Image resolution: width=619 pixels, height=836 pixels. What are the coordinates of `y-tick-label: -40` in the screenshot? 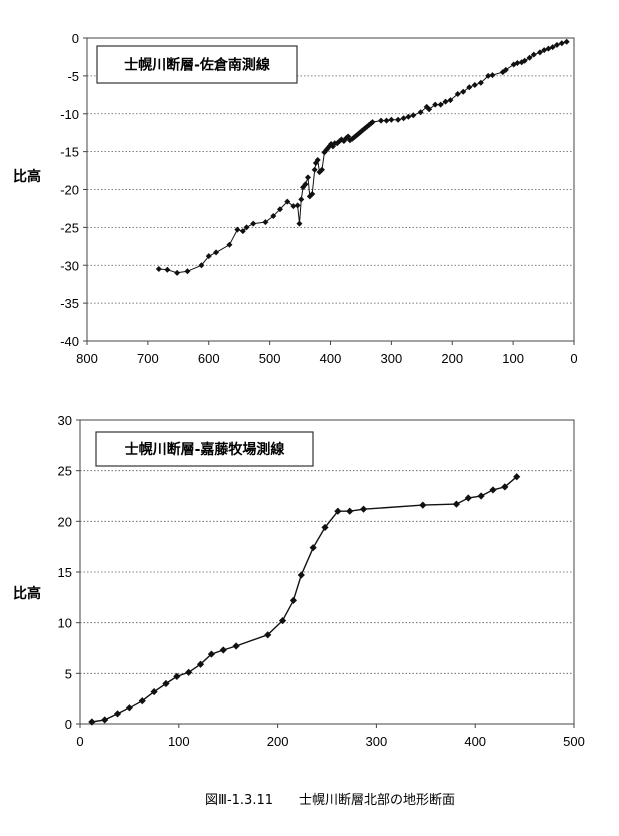 It's located at (69, 341).